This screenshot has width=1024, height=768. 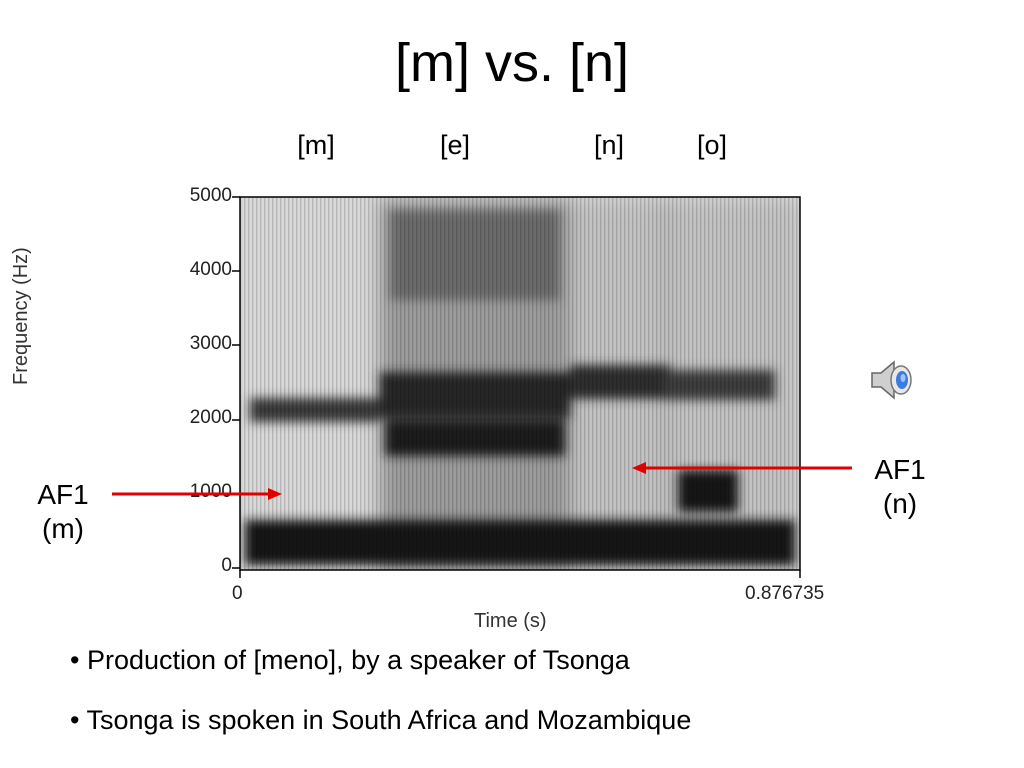 What do you see at coordinates (63, 528) in the screenshot?
I see `annotation-af1-m-line2: (m)` at bounding box center [63, 528].